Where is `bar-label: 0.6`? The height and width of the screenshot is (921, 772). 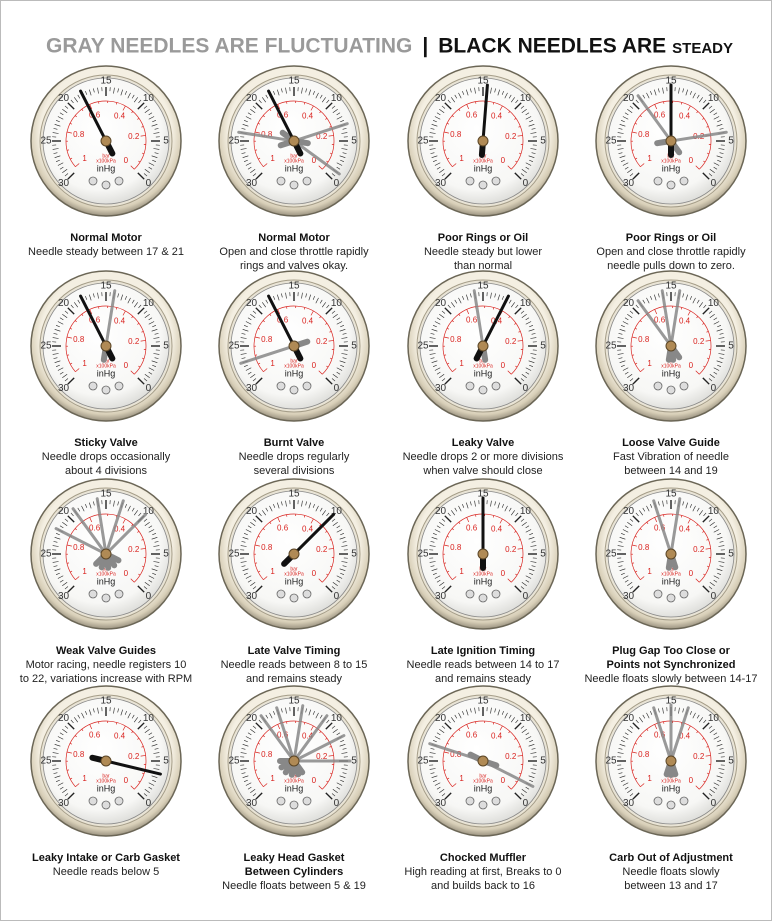
bar-label: 0.6 is located at coordinates (472, 528).